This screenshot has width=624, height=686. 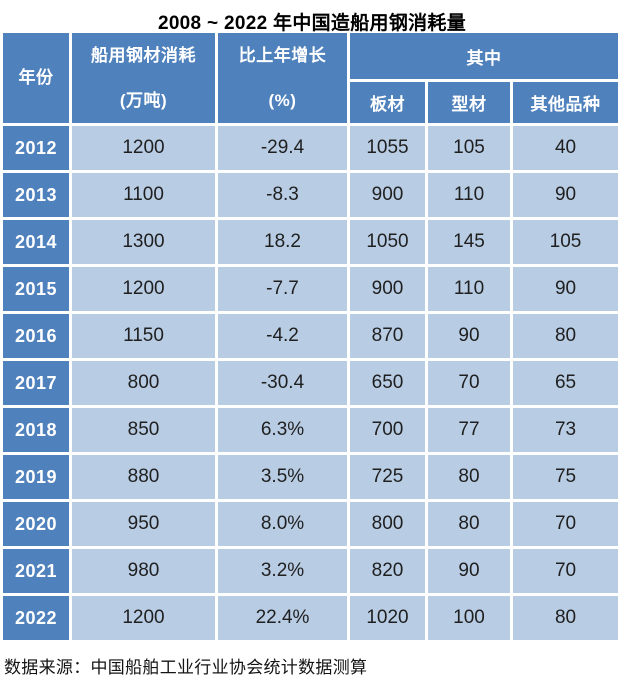 I want to click on year-cell: 2020, so click(x=36, y=524).